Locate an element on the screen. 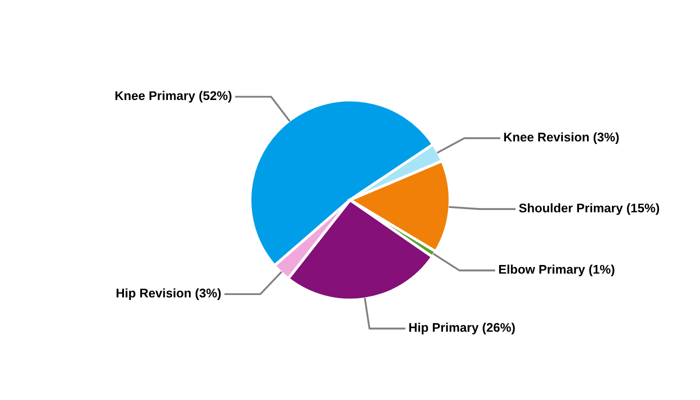 The height and width of the screenshot is (400, 700). slice-label: Knee Revision (3%) is located at coordinates (561, 138).